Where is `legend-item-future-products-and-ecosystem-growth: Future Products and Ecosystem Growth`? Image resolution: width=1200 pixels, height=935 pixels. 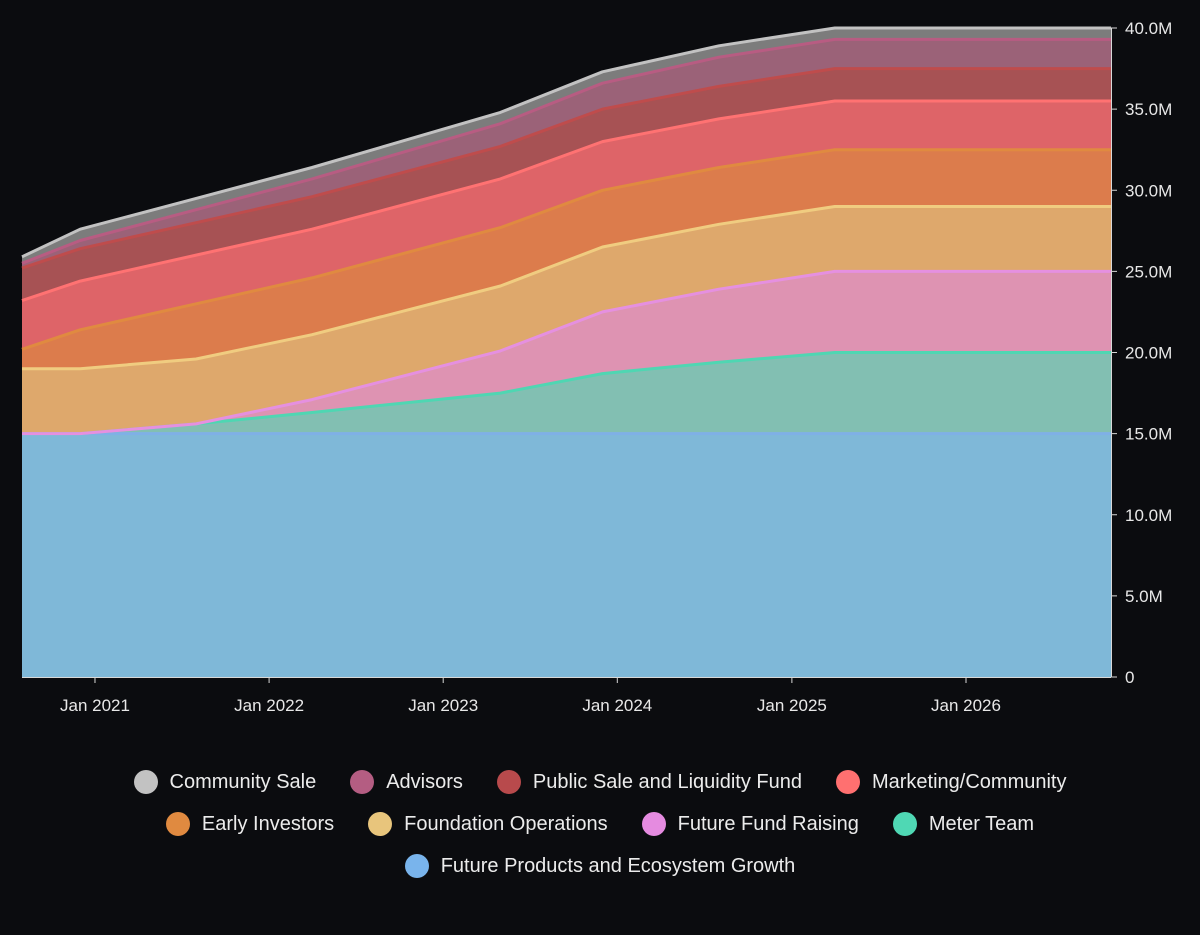 legend-item-future-products-and-ecosystem-growth: Future Products and Ecosystem Growth is located at coordinates (600, 866).